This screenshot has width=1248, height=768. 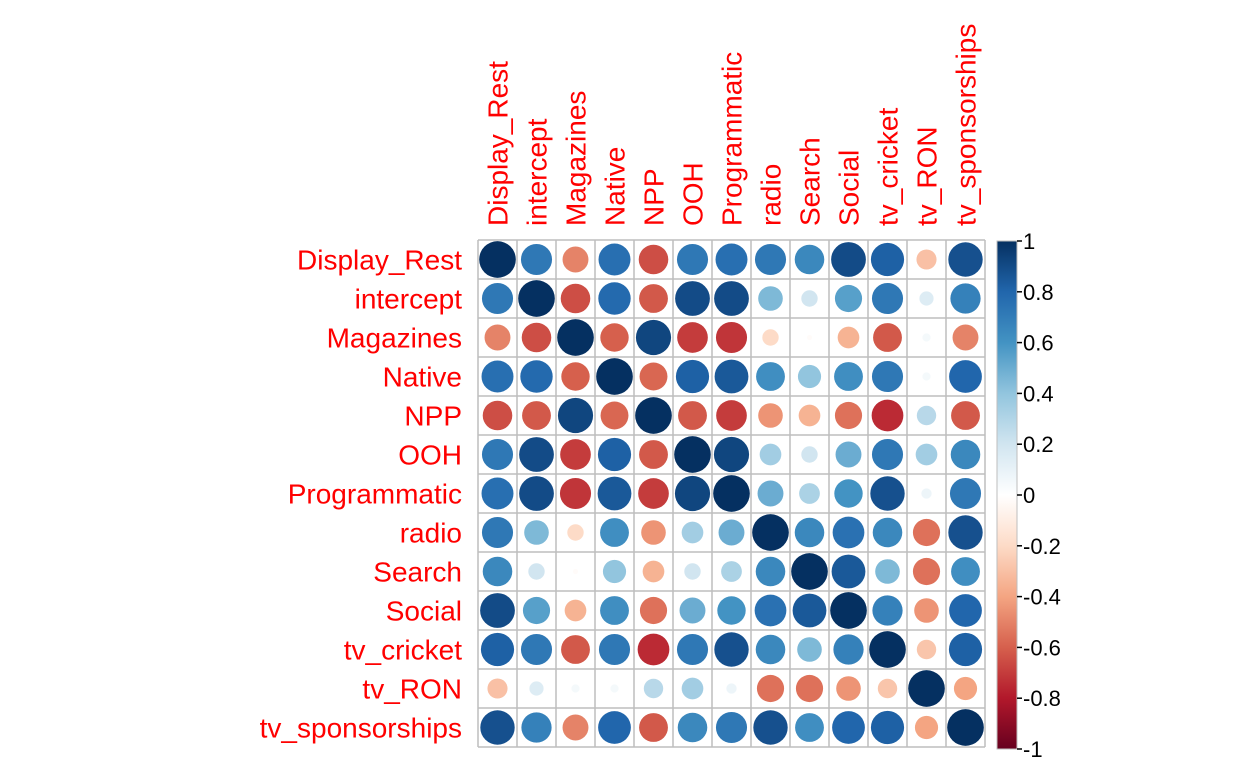 What do you see at coordinates (653, 649) in the screenshot?
I see `corr-circle-tv_cricket-NPP` at bounding box center [653, 649].